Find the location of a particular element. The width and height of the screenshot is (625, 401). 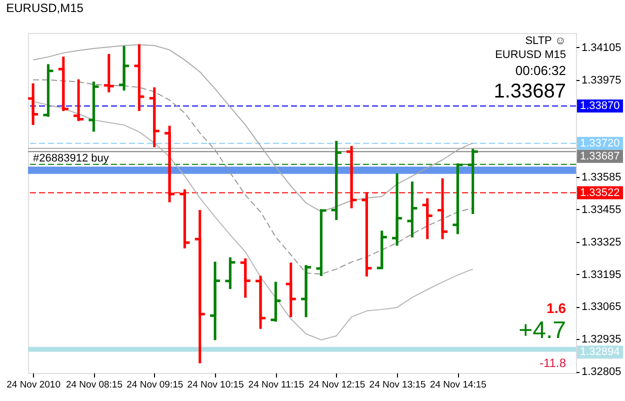

y-tick-label: 1.33065 is located at coordinates (602, 307).